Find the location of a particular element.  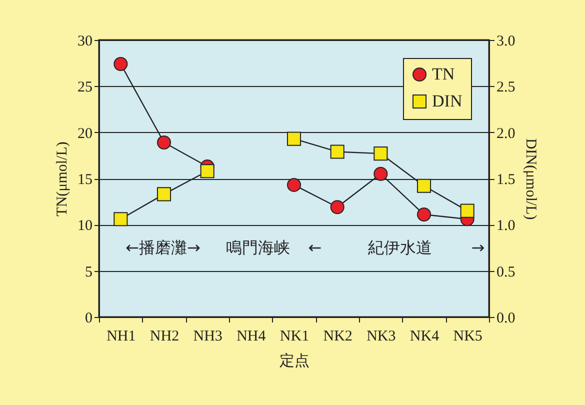

y-tick-label: 10 is located at coordinates (85, 226).